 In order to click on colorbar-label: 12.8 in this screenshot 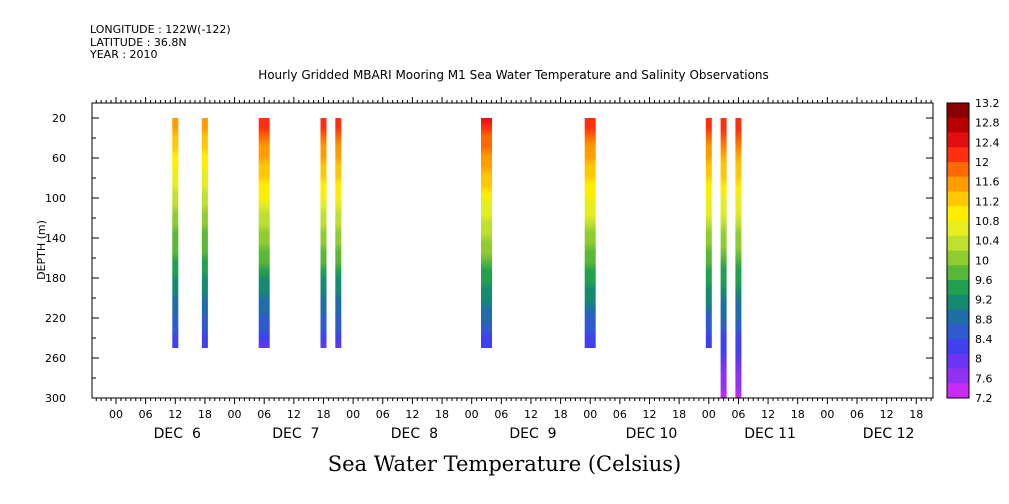, I will do `click(987, 123)`.